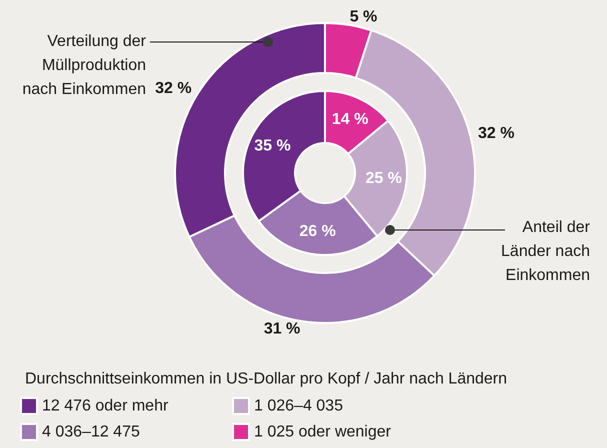  Describe the element at coordinates (272, 146) in the screenshot. I see `data-label: 35 %` at that location.